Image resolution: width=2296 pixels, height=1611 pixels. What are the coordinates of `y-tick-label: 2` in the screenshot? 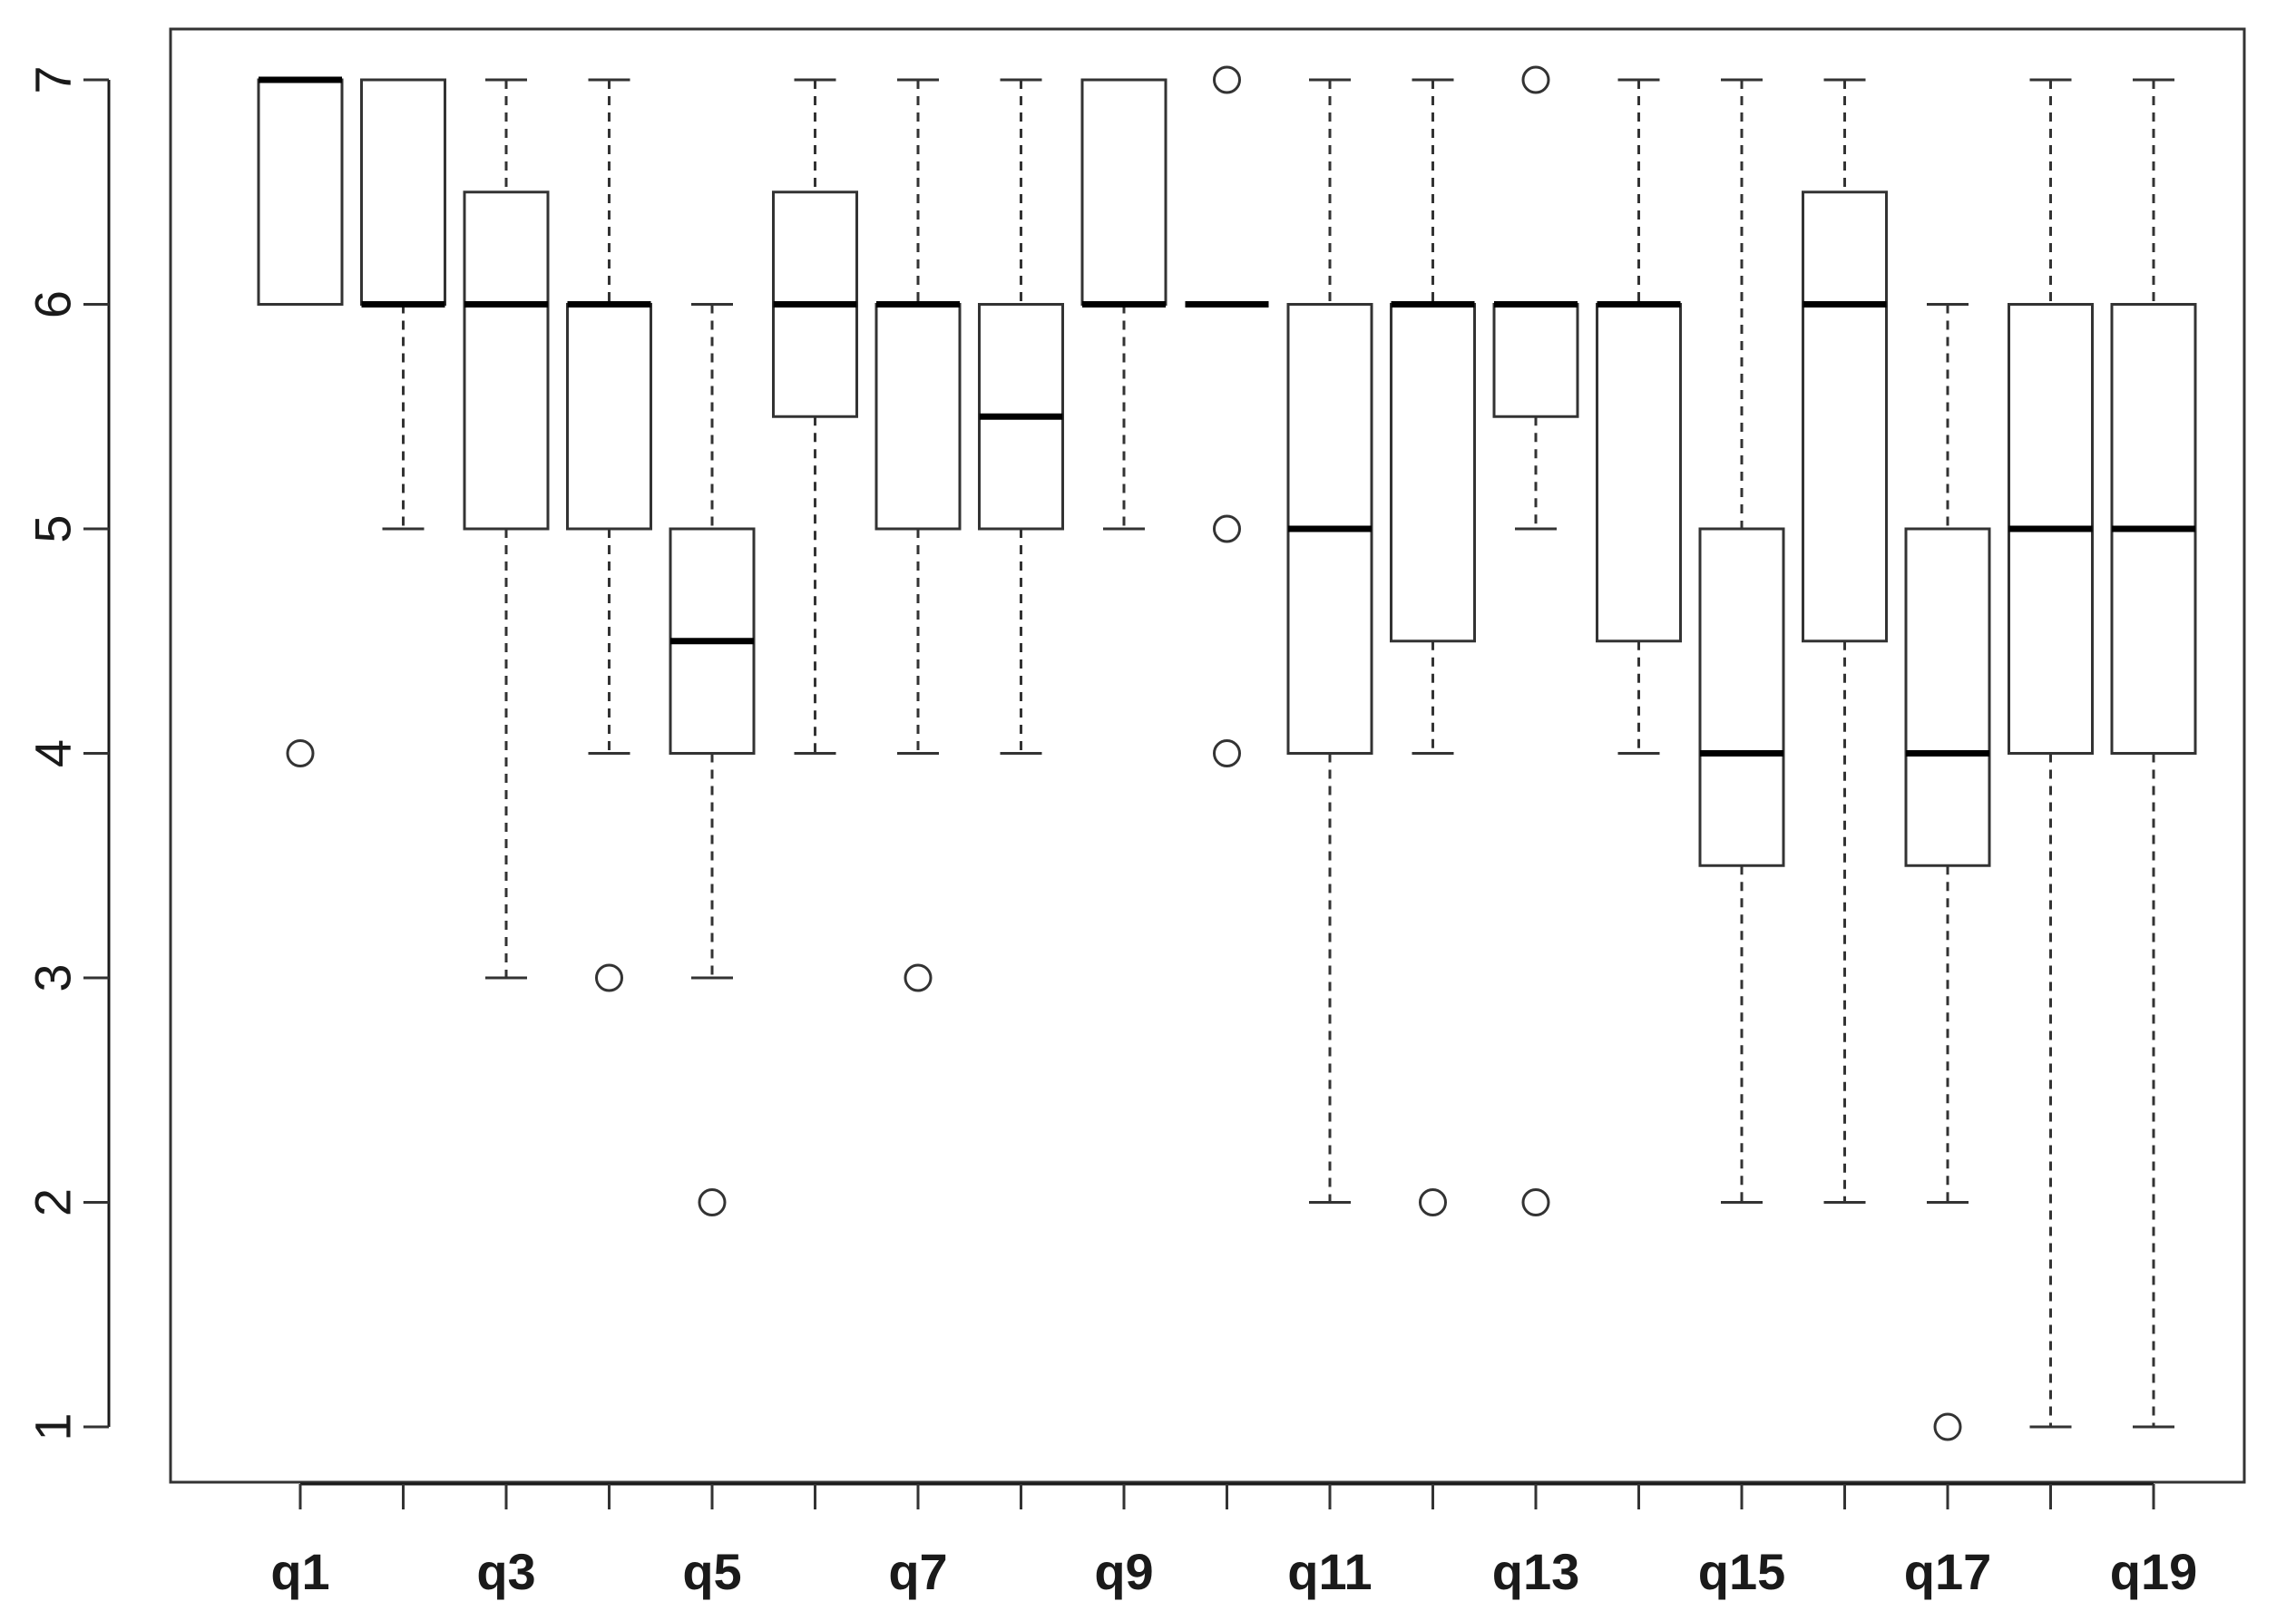 It's located at (53, 1202).